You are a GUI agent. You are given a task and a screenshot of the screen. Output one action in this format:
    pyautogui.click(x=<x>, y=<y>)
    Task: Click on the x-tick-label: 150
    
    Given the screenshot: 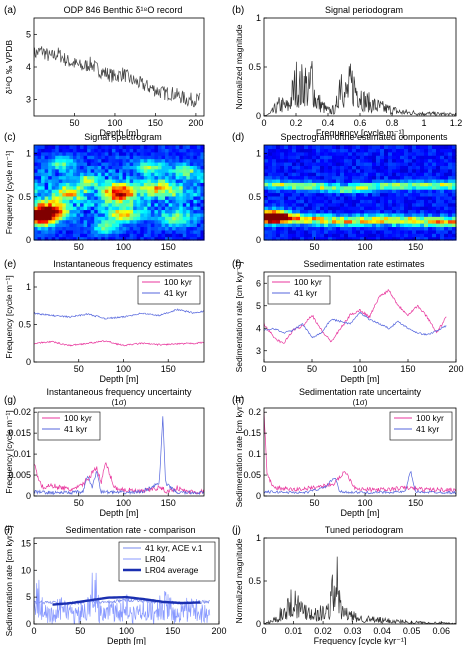 What is the action you would take?
    pyautogui.click(x=155, y=123)
    